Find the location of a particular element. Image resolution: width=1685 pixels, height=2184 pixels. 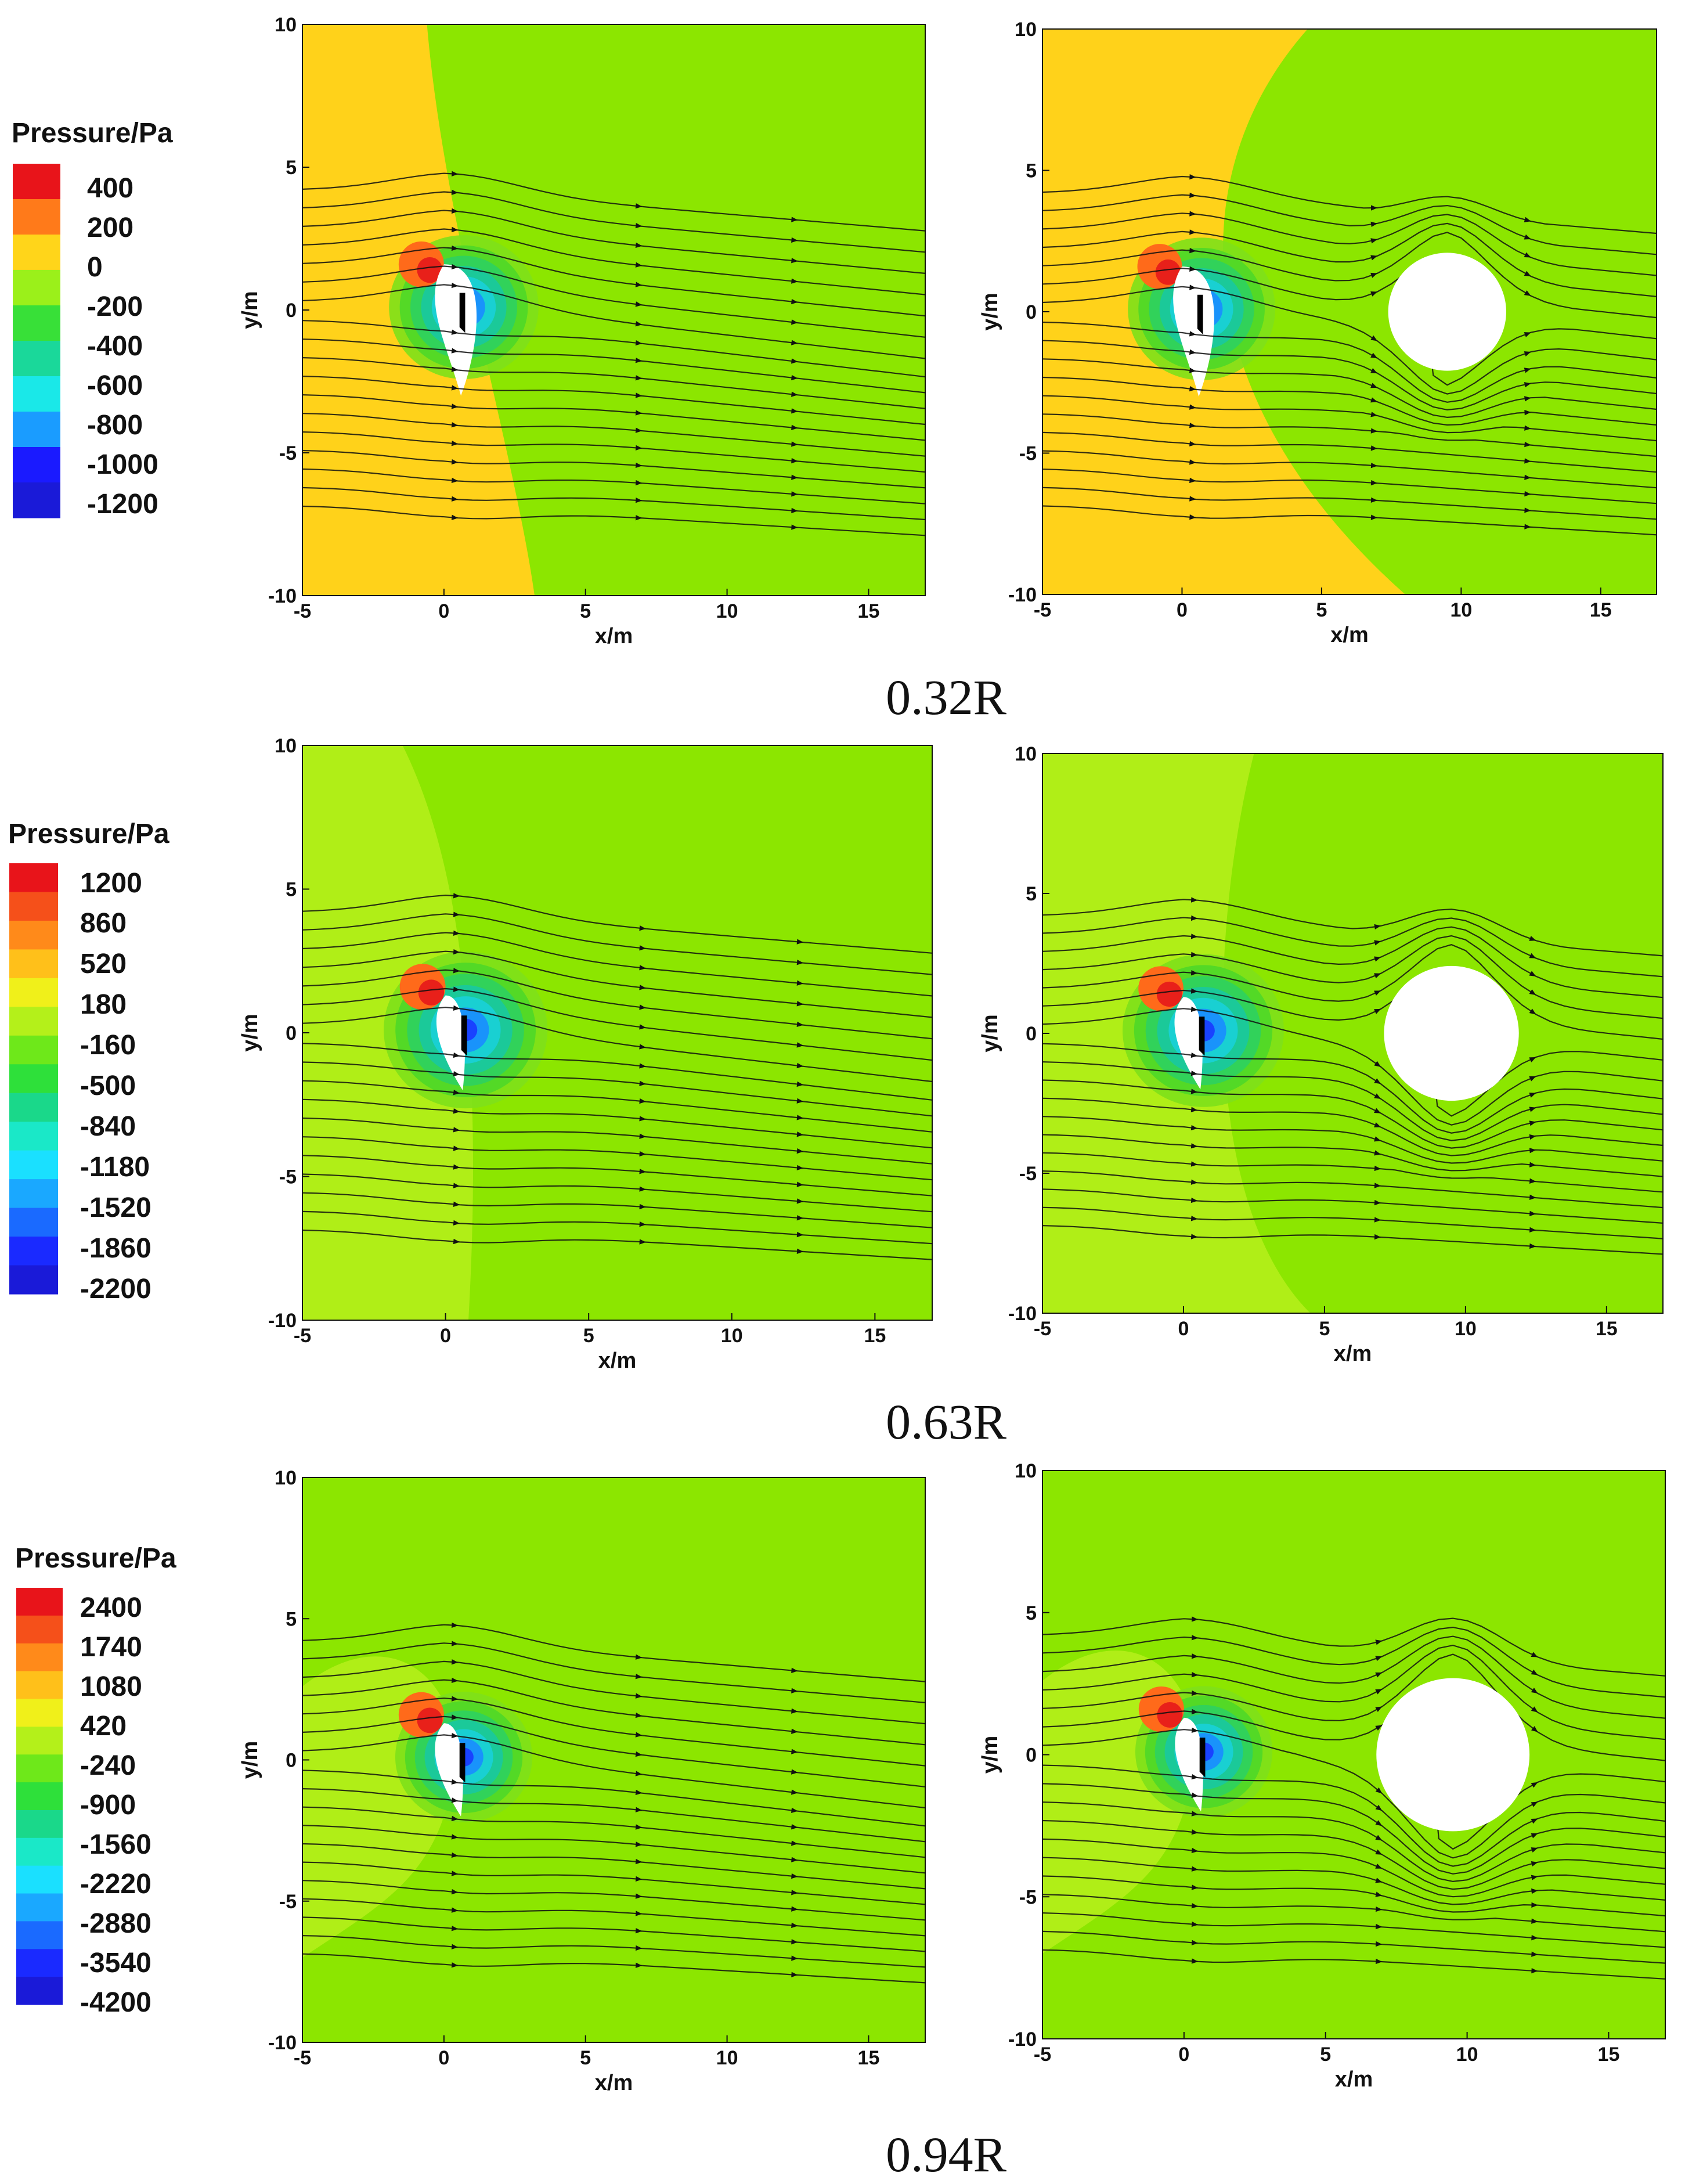

legend-swatches is located at coordinates (33, 1079).